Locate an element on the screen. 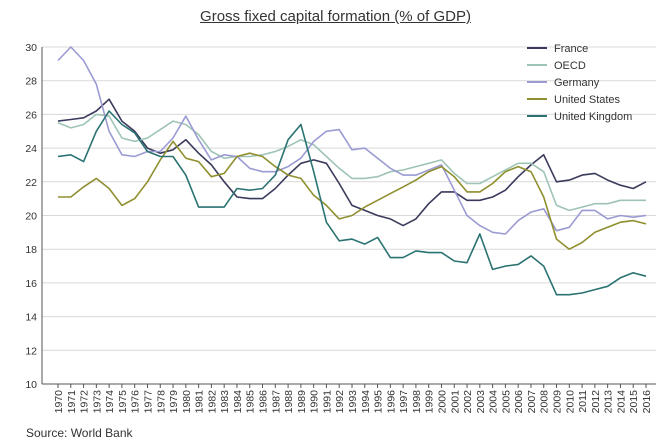  x-tick-label: 1988 is located at coordinates (289, 402).